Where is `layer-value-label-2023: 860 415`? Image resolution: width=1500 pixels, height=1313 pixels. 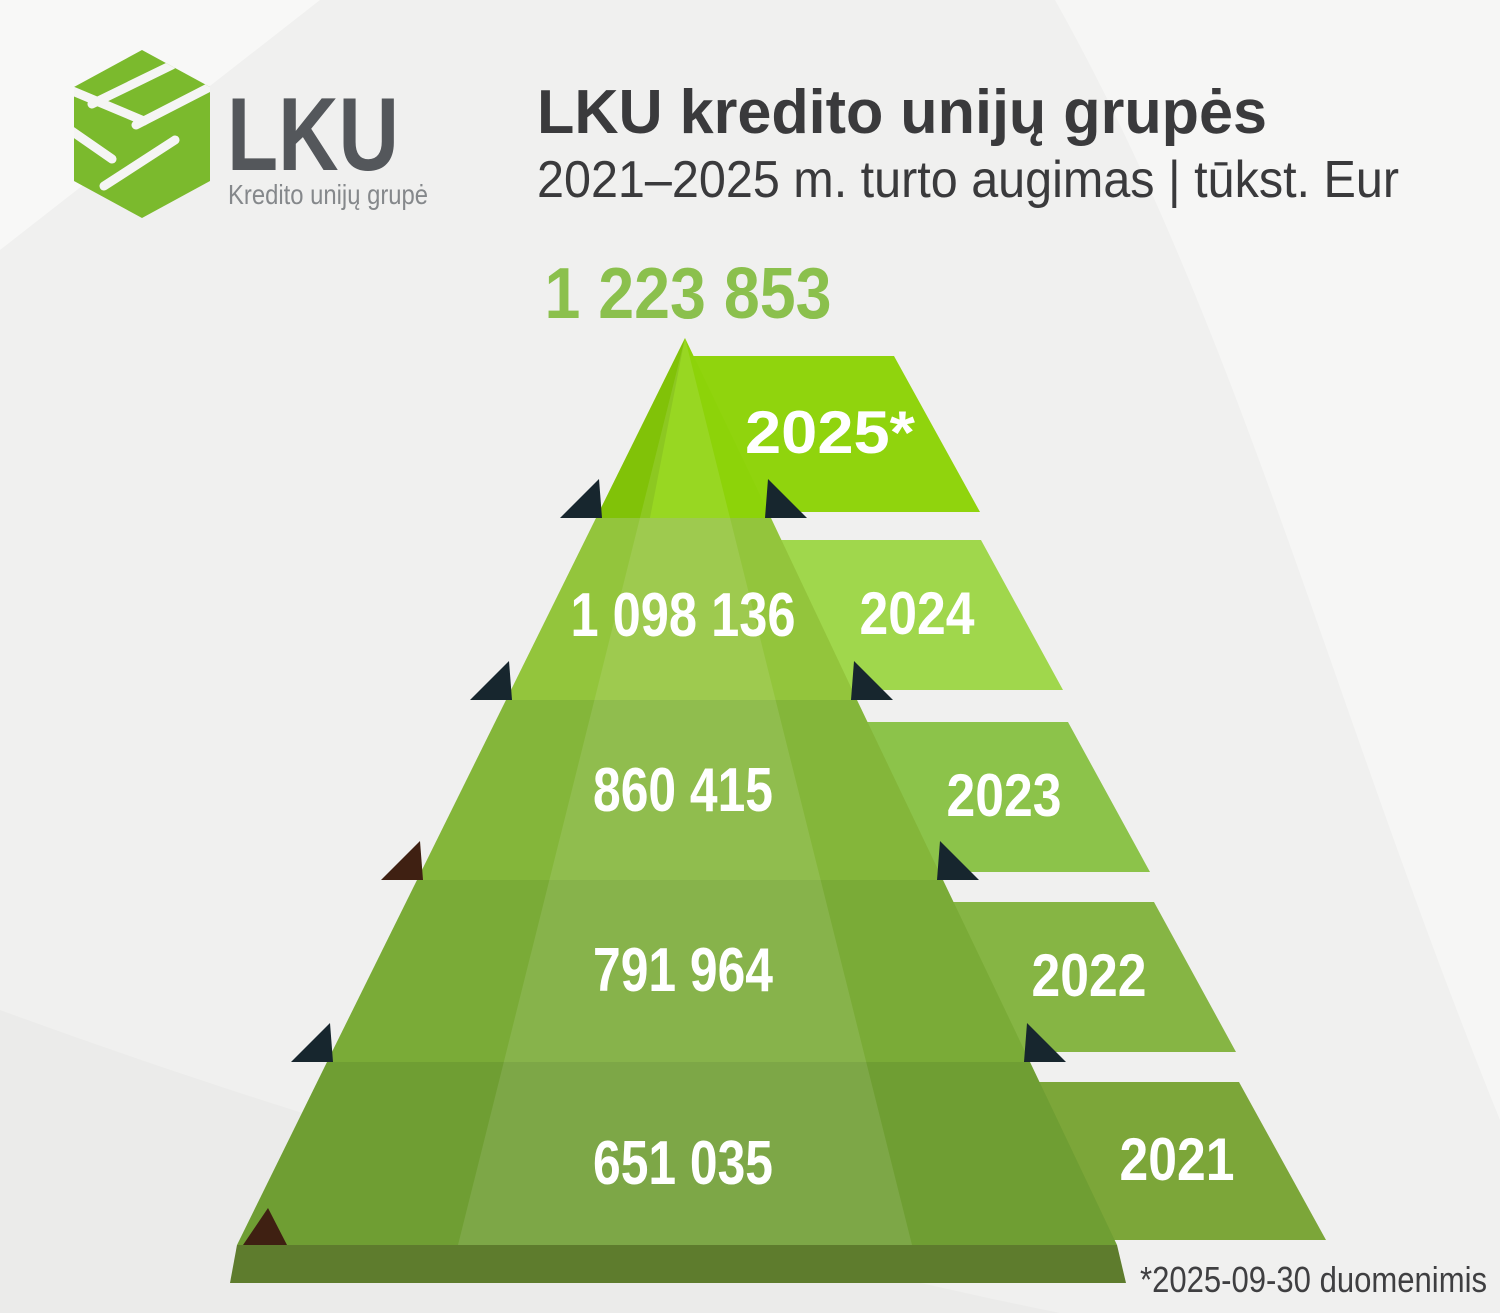
layer-value-label-2023: 860 415 is located at coordinates (683, 790).